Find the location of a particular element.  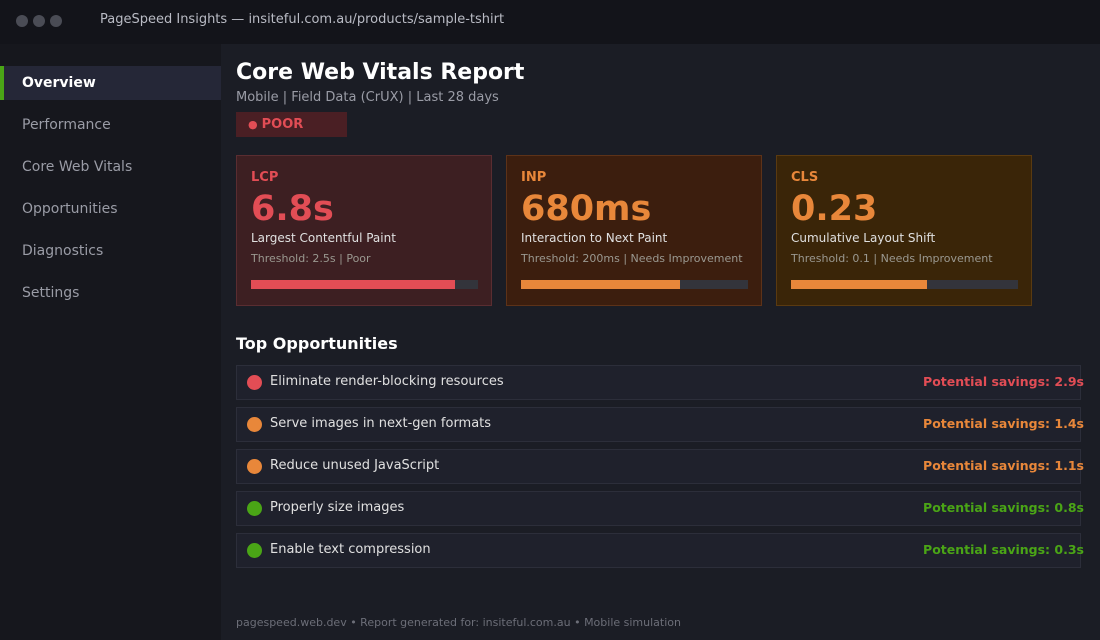

opportunity-savings: Potential savings: 0.3s is located at coordinates (1003, 549).